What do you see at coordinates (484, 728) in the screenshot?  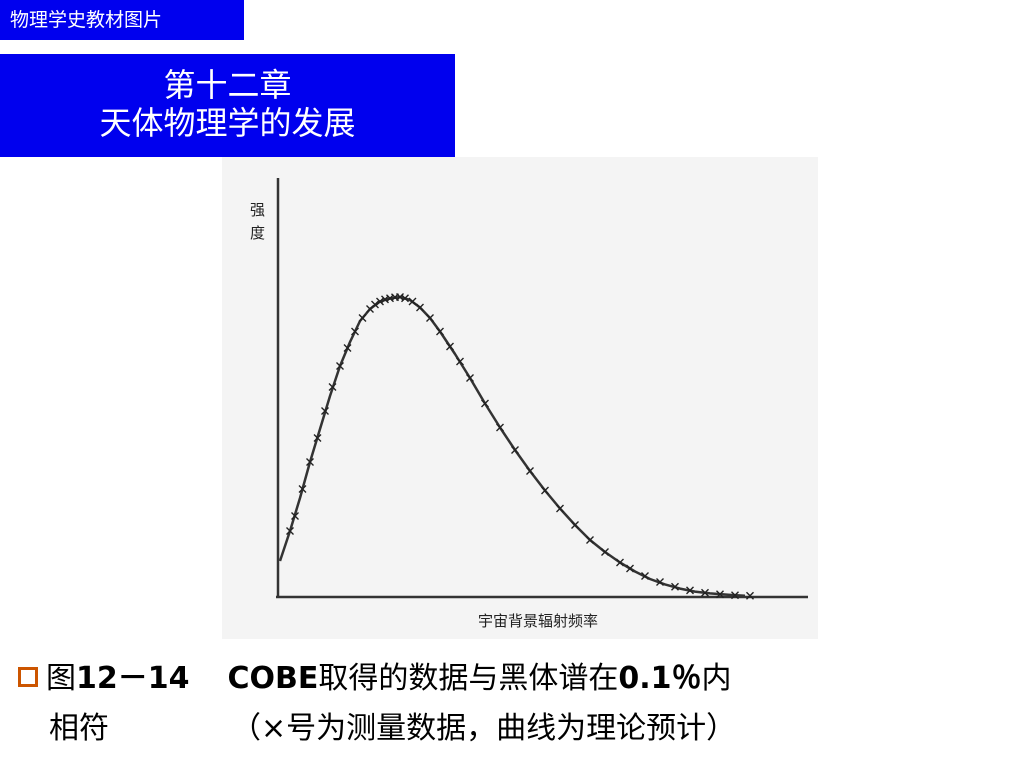 I see `caption-note: （×号为测量数据，曲线为理论预计）` at bounding box center [484, 728].